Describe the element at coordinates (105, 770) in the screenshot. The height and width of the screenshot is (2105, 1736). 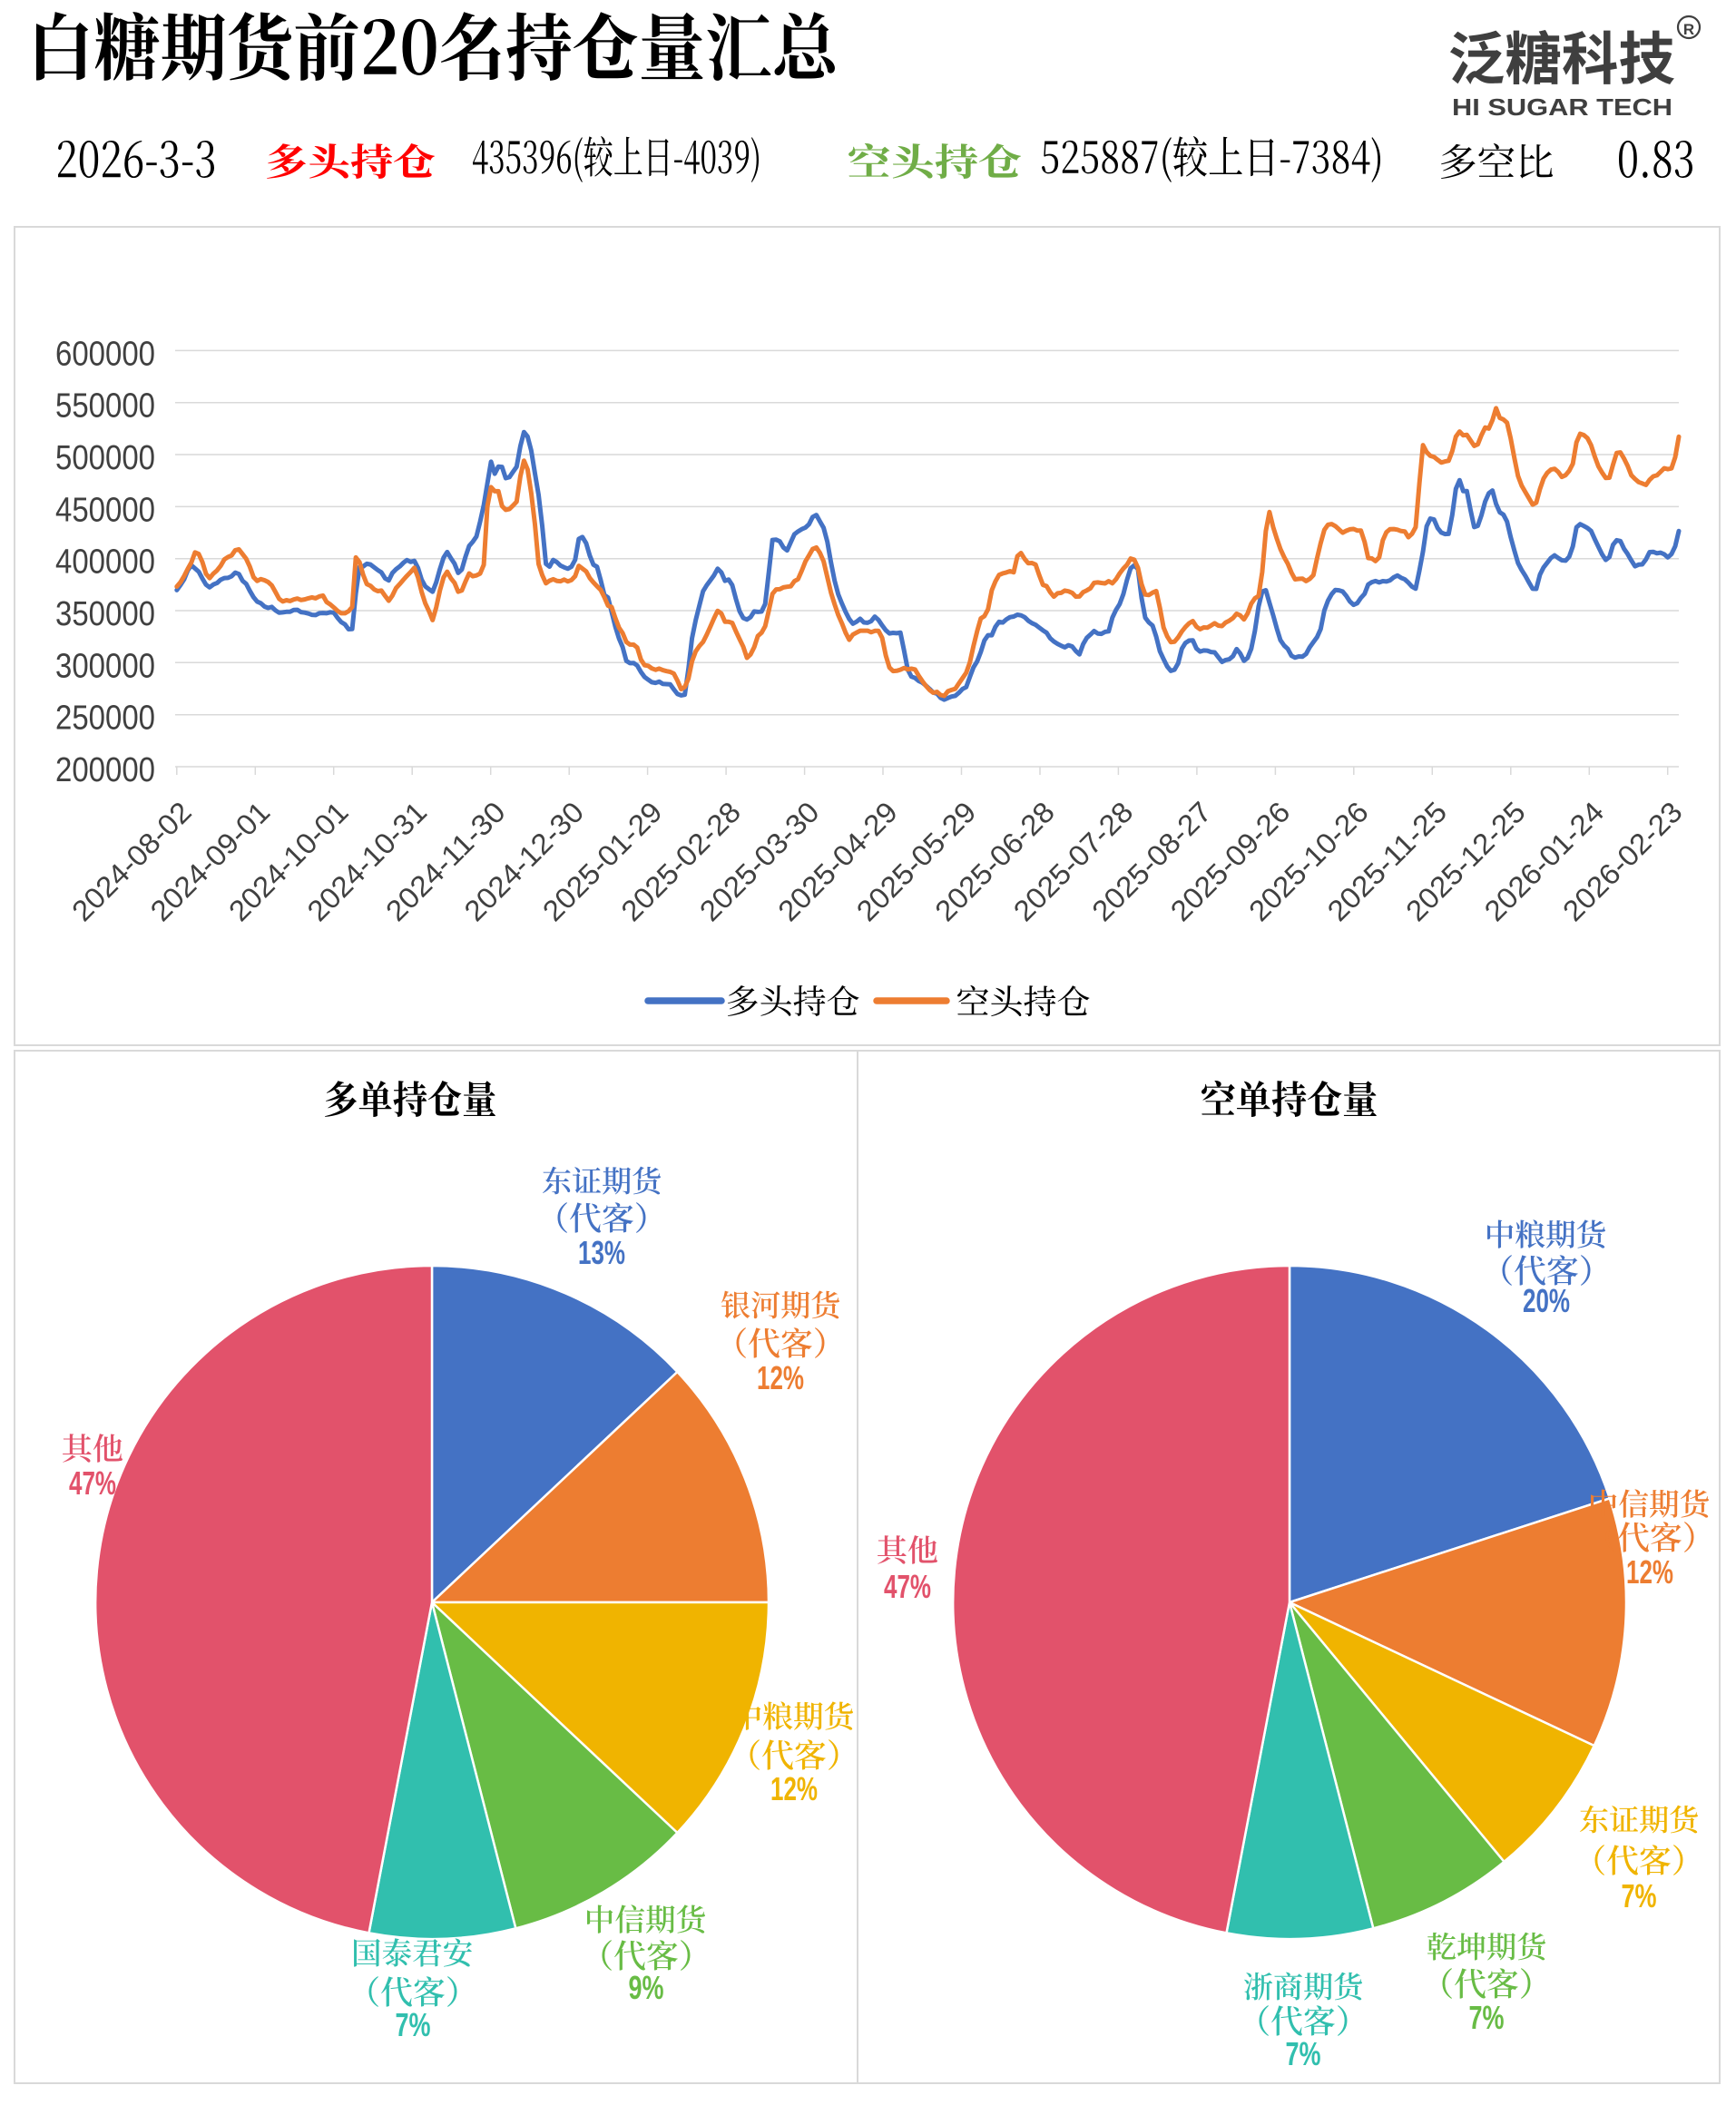
I see `svg-text: 200000` at that location.